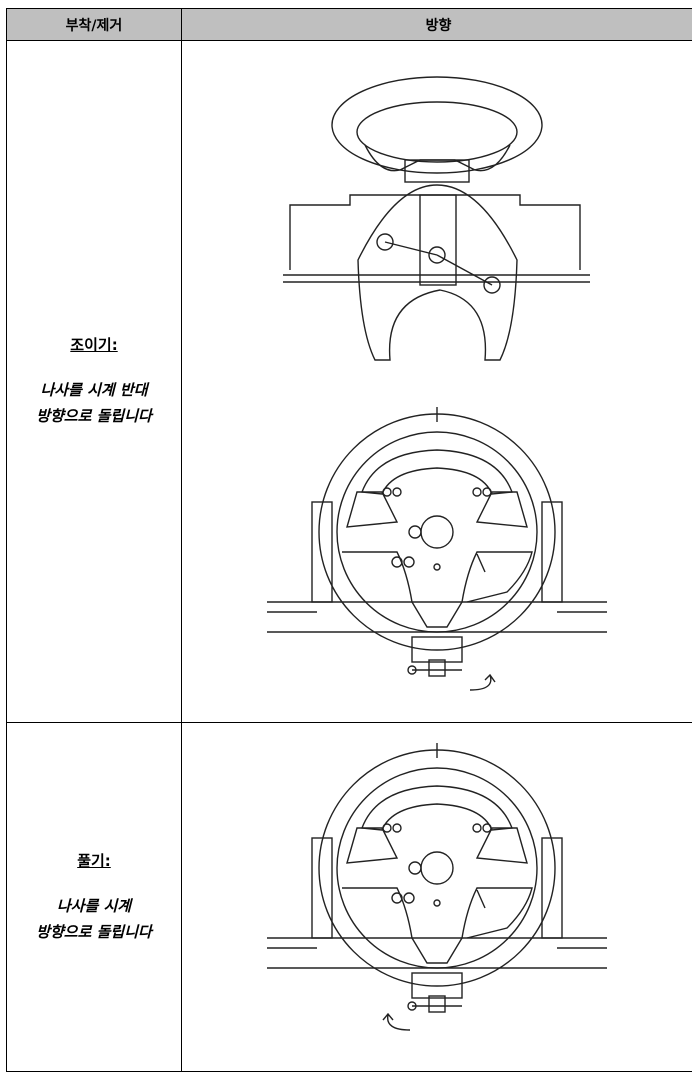 The width and height of the screenshot is (692, 1072). I want to click on clamp-top-view, so click(436, 218).